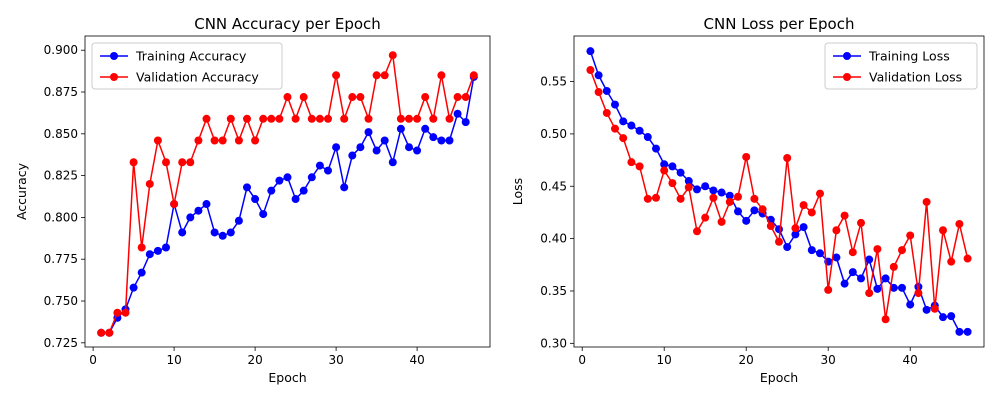 This screenshot has width=1000, height=400. I want to click on y-tick-label: 0.775, so click(61, 259).